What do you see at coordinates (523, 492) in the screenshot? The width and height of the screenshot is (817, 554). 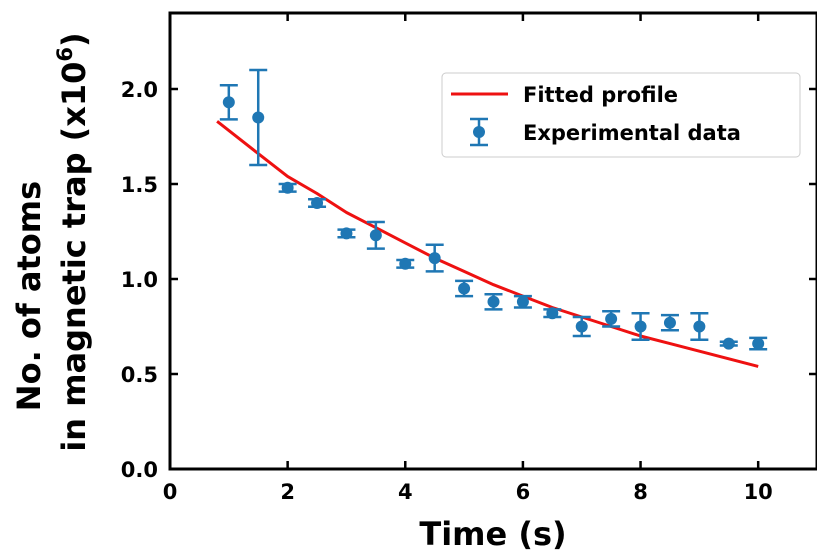 I see `x-tick-label: 6` at bounding box center [523, 492].